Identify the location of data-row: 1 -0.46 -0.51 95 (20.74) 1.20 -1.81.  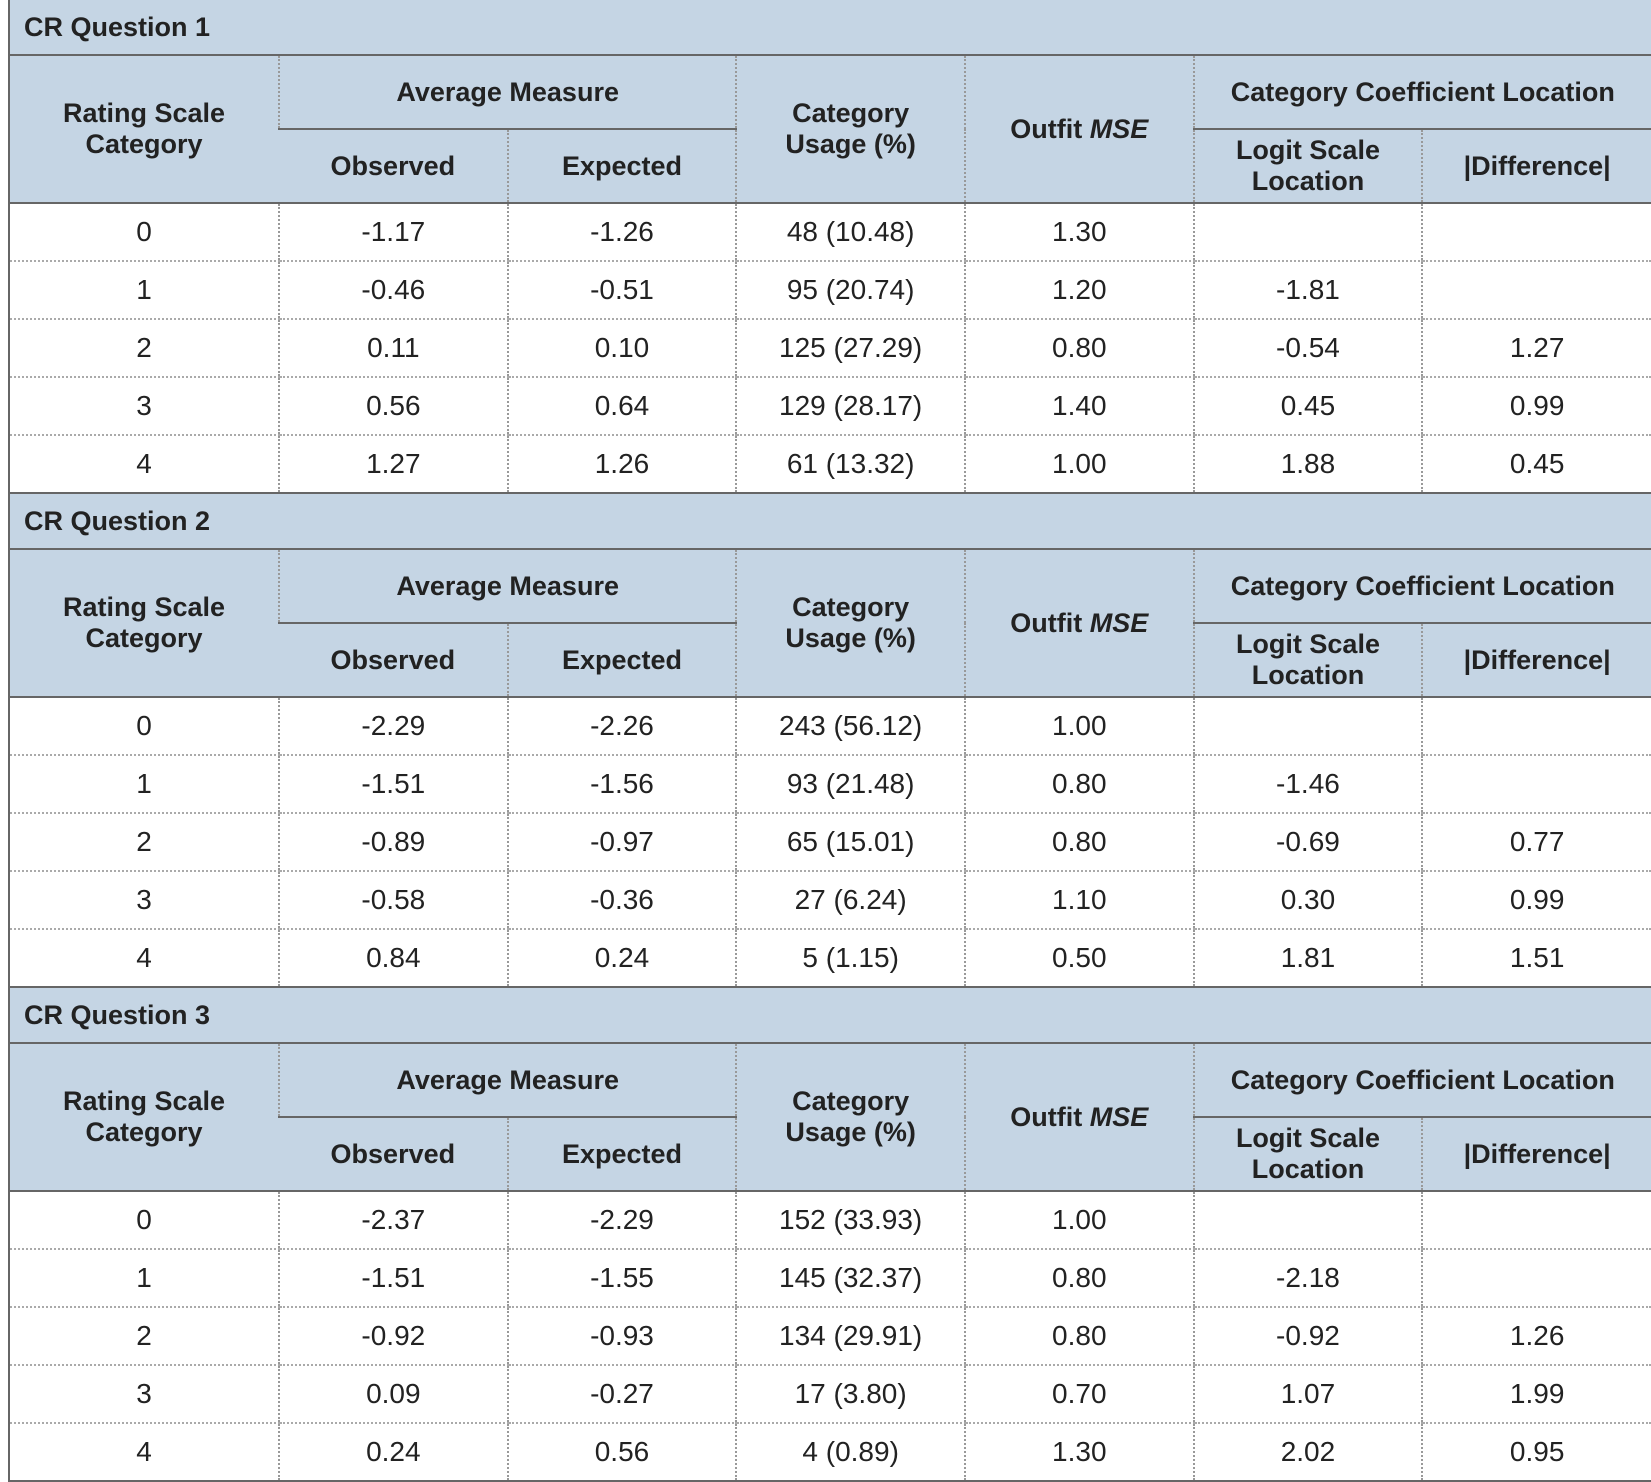
(830, 290).